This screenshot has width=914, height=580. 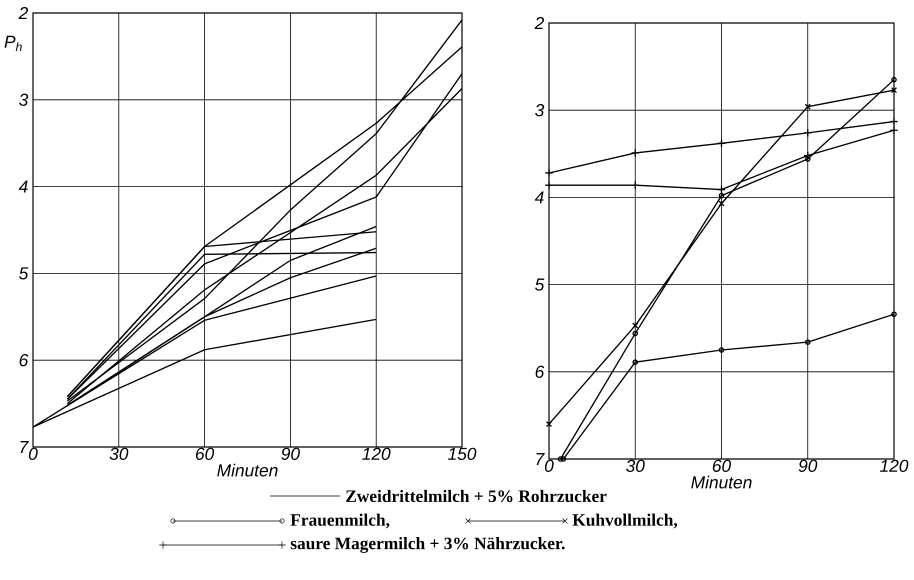 I want to click on legend-label: Frauenmilch,, so click(x=340, y=521).